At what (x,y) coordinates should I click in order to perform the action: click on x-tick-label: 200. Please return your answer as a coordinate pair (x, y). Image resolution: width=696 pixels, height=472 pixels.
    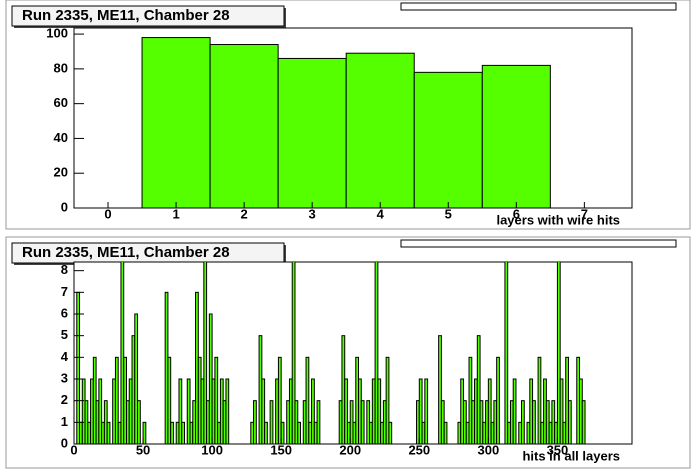
    Looking at the image, I should click on (350, 449).